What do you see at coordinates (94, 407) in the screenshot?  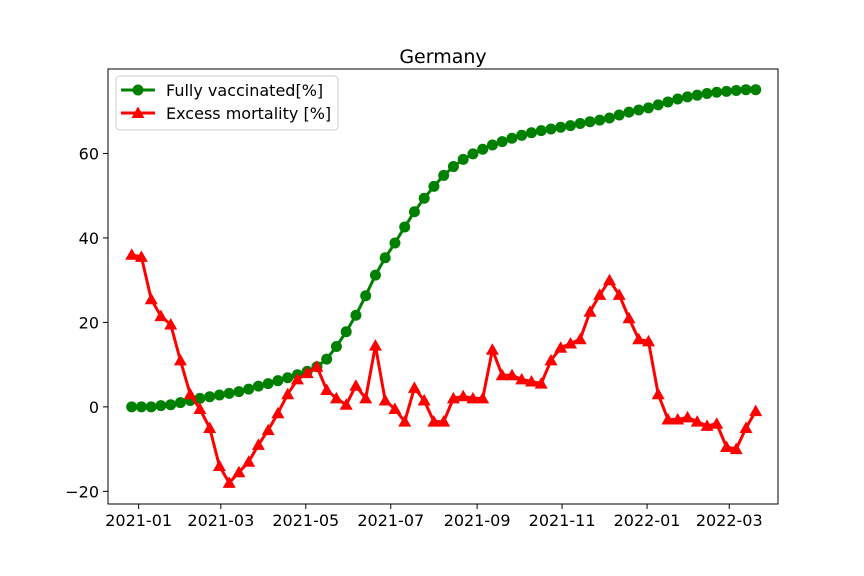 I see `y-tick-label: 0` at bounding box center [94, 407].